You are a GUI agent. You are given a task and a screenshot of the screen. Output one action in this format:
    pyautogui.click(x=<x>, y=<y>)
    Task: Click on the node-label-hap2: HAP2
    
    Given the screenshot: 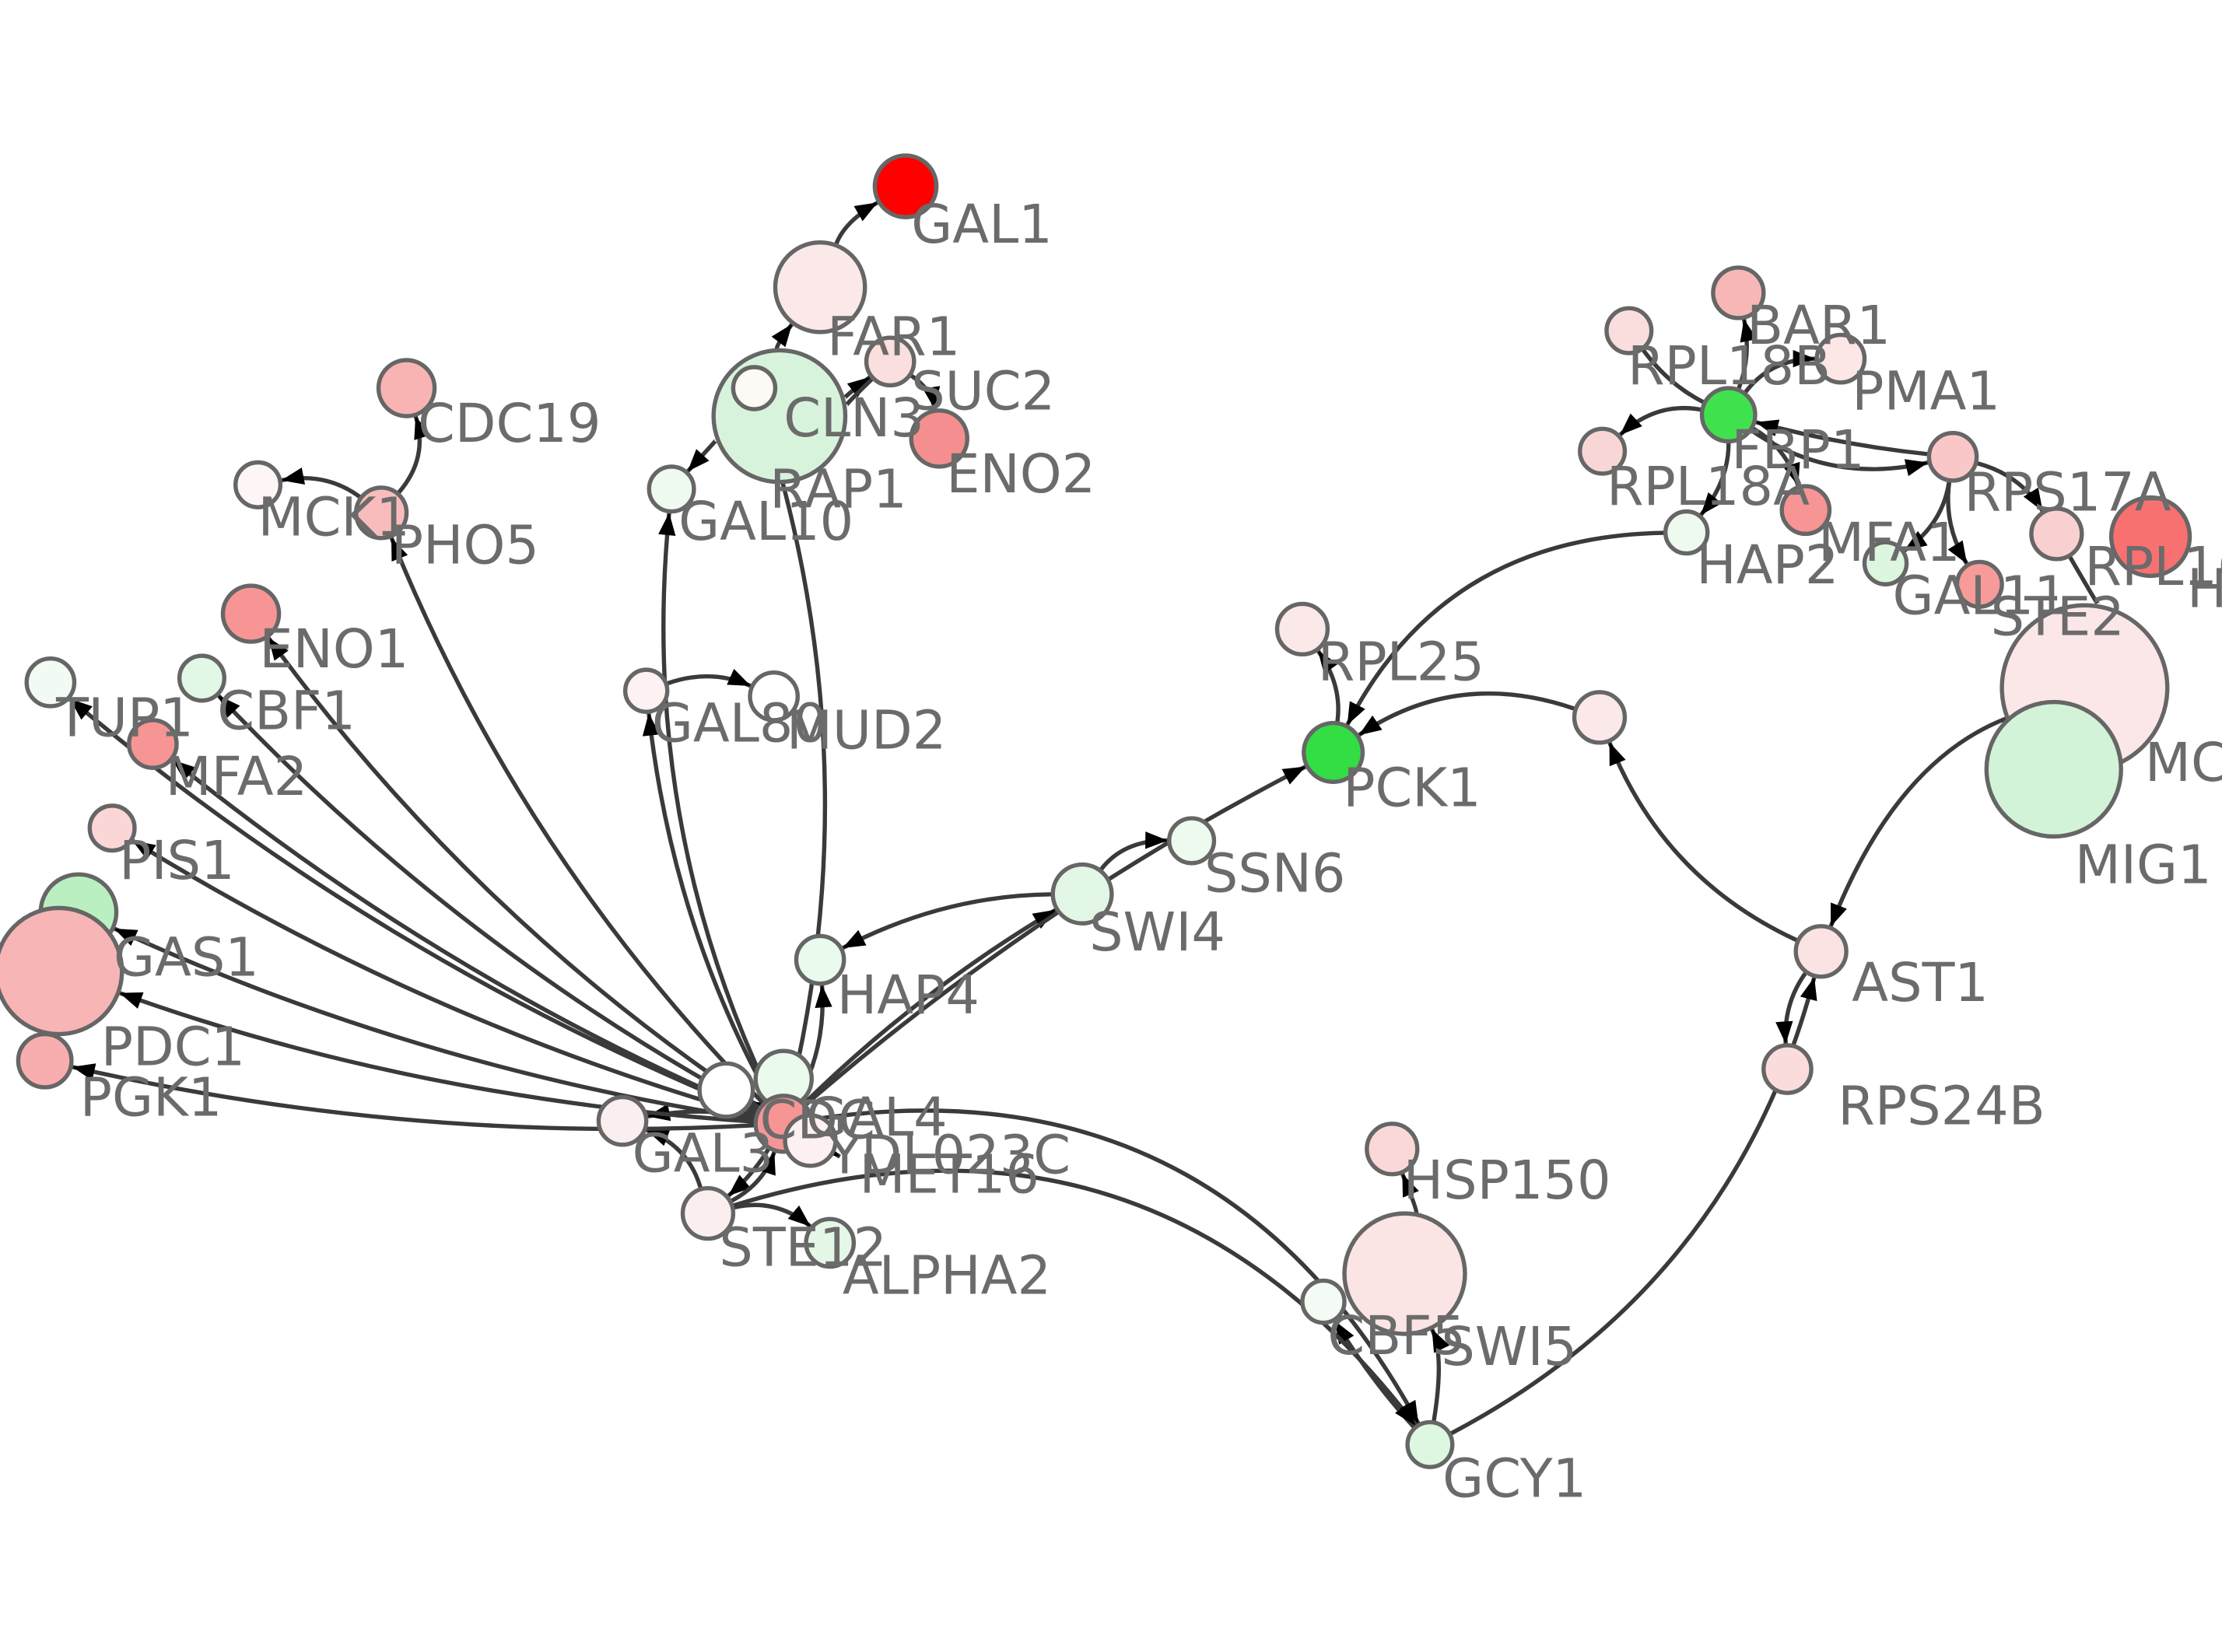 What is the action you would take?
    pyautogui.click(x=1767, y=566)
    